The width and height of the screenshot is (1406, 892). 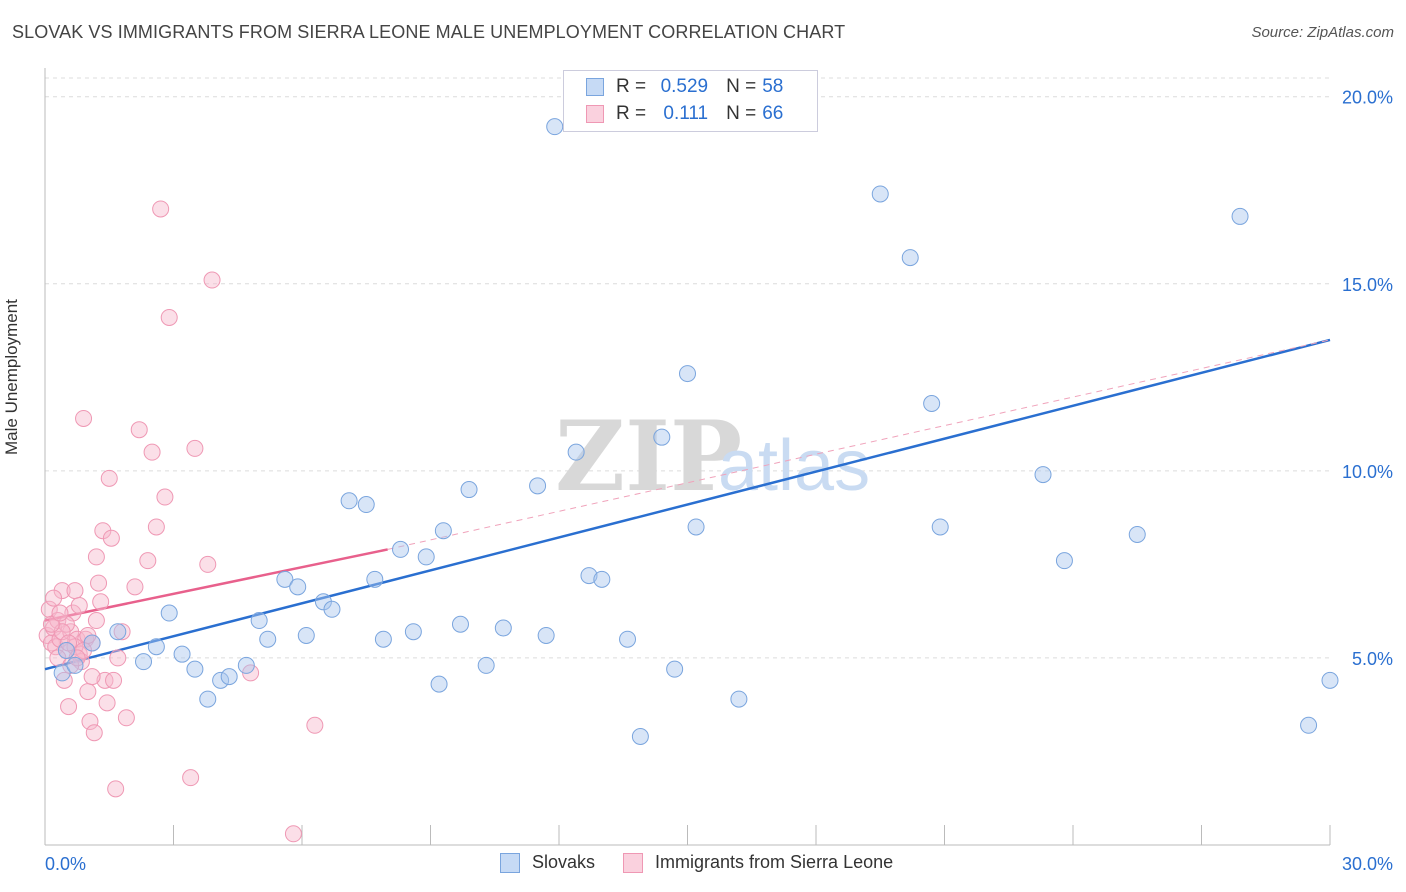 What do you see at coordinates (794, 466) in the screenshot?
I see `watermark-atlas: atlas` at bounding box center [794, 466].